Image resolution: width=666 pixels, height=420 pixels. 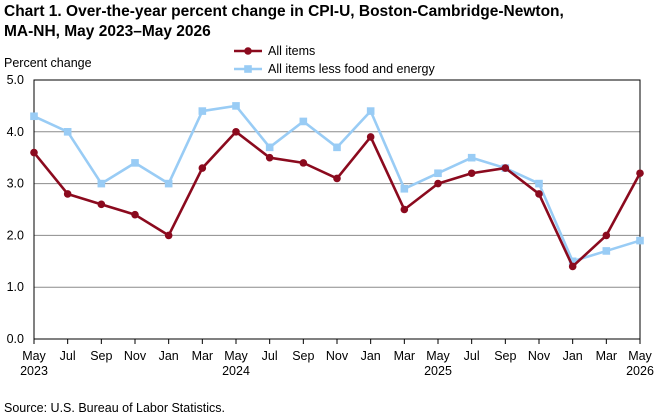 I want to click on y-axis: 0.0 1.0 2.0 3.0 4.0 5.0, so click(x=15, y=209).